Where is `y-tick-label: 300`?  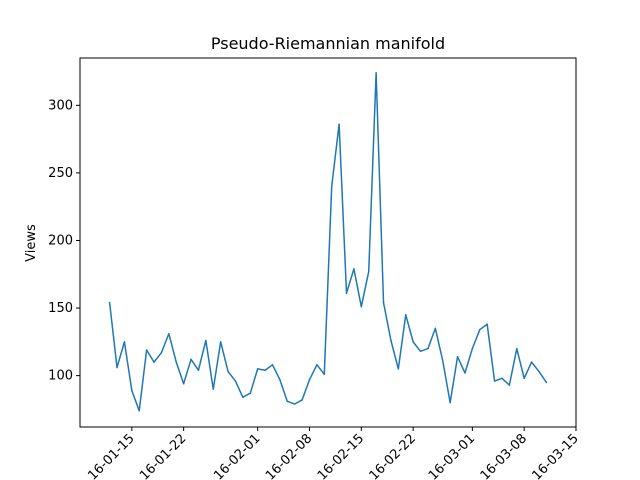 y-tick-label: 300 is located at coordinates (60, 105).